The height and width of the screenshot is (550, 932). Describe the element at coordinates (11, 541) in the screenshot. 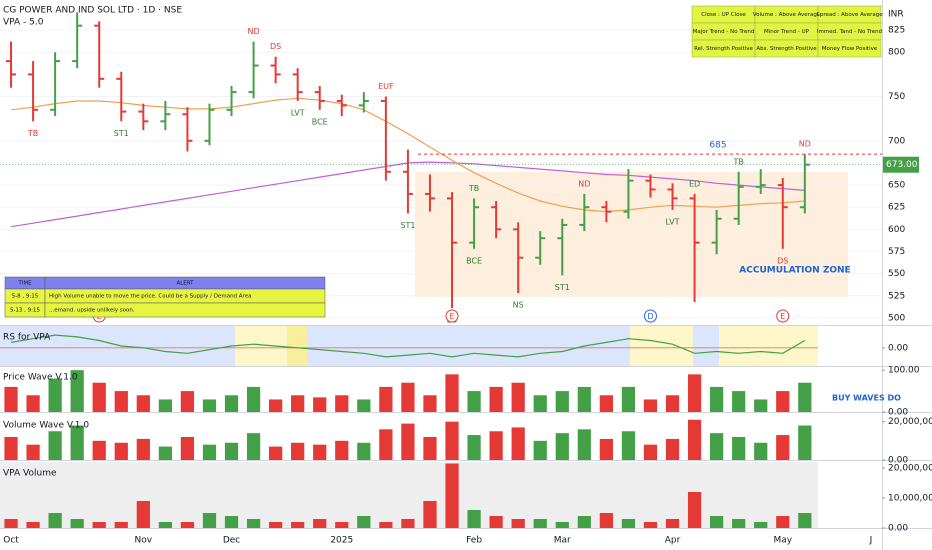

I see `x-tick-label: Oct` at that location.